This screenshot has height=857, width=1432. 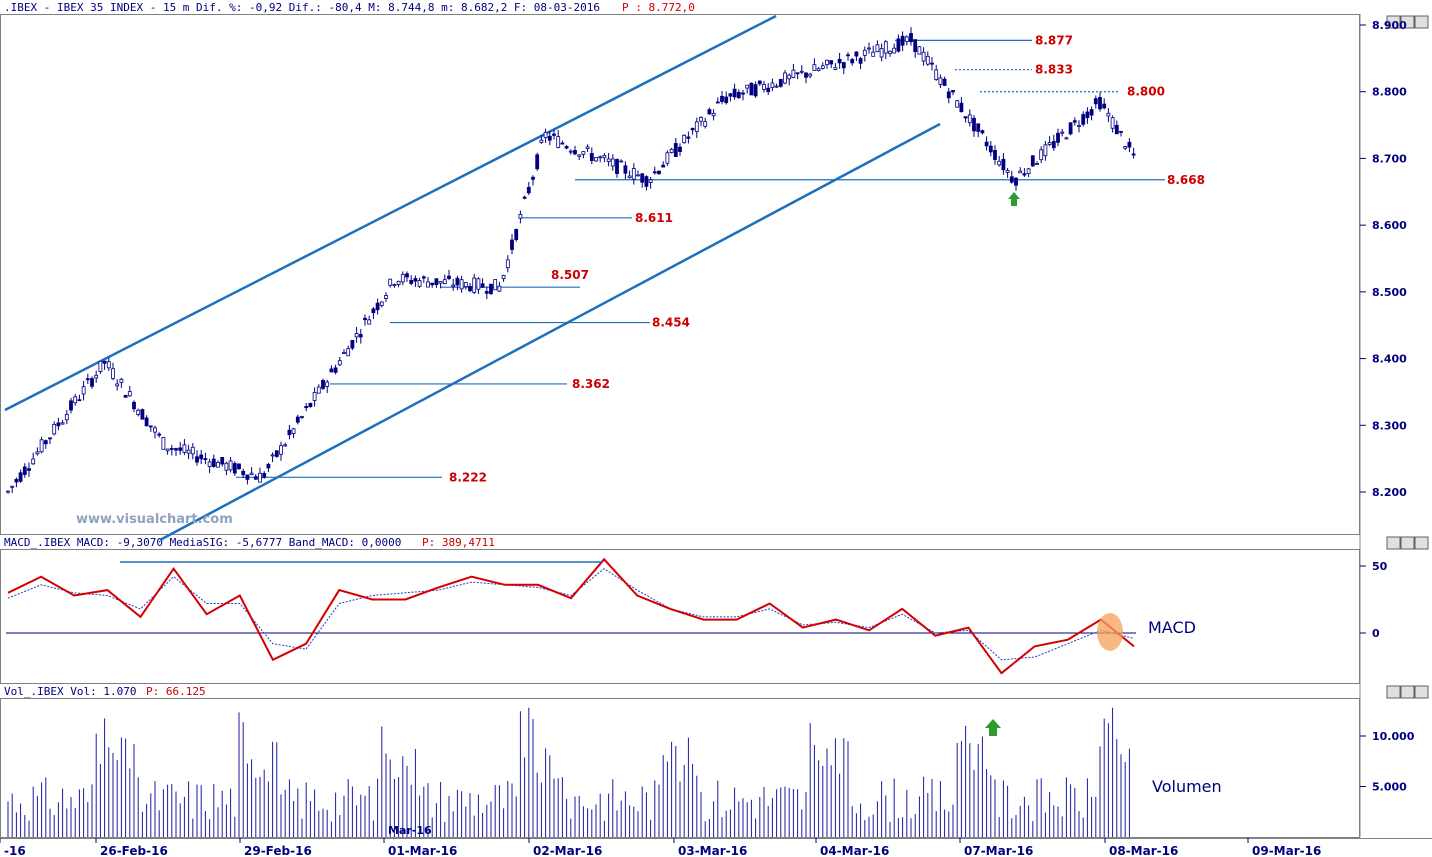 I want to click on volume-bars, so click(x=568, y=772).